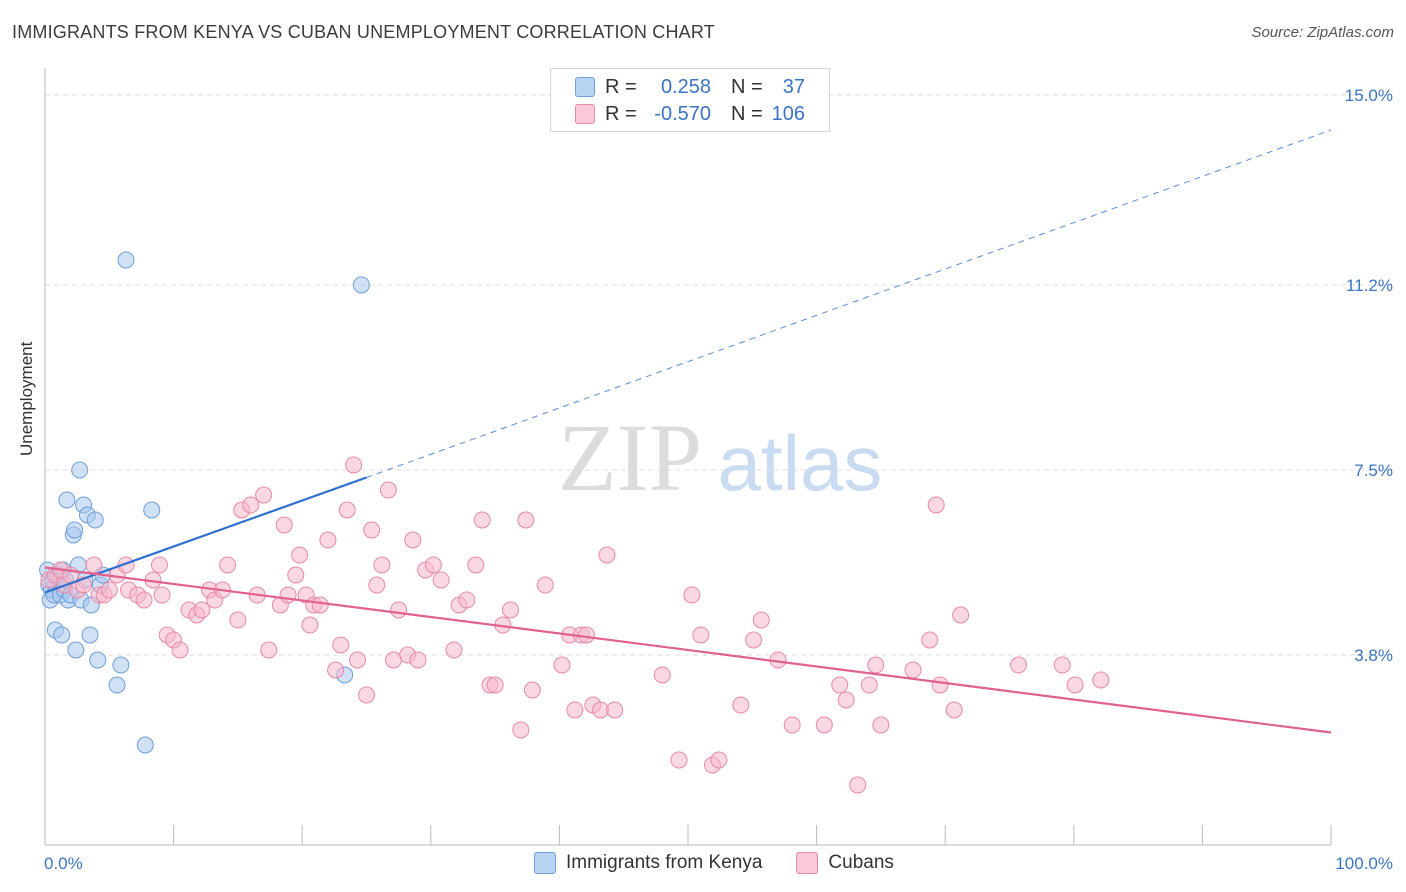 The image size is (1406, 892). Describe the element at coordinates (621, 113) in the screenshot. I see `legend-r-label: R =` at that location.